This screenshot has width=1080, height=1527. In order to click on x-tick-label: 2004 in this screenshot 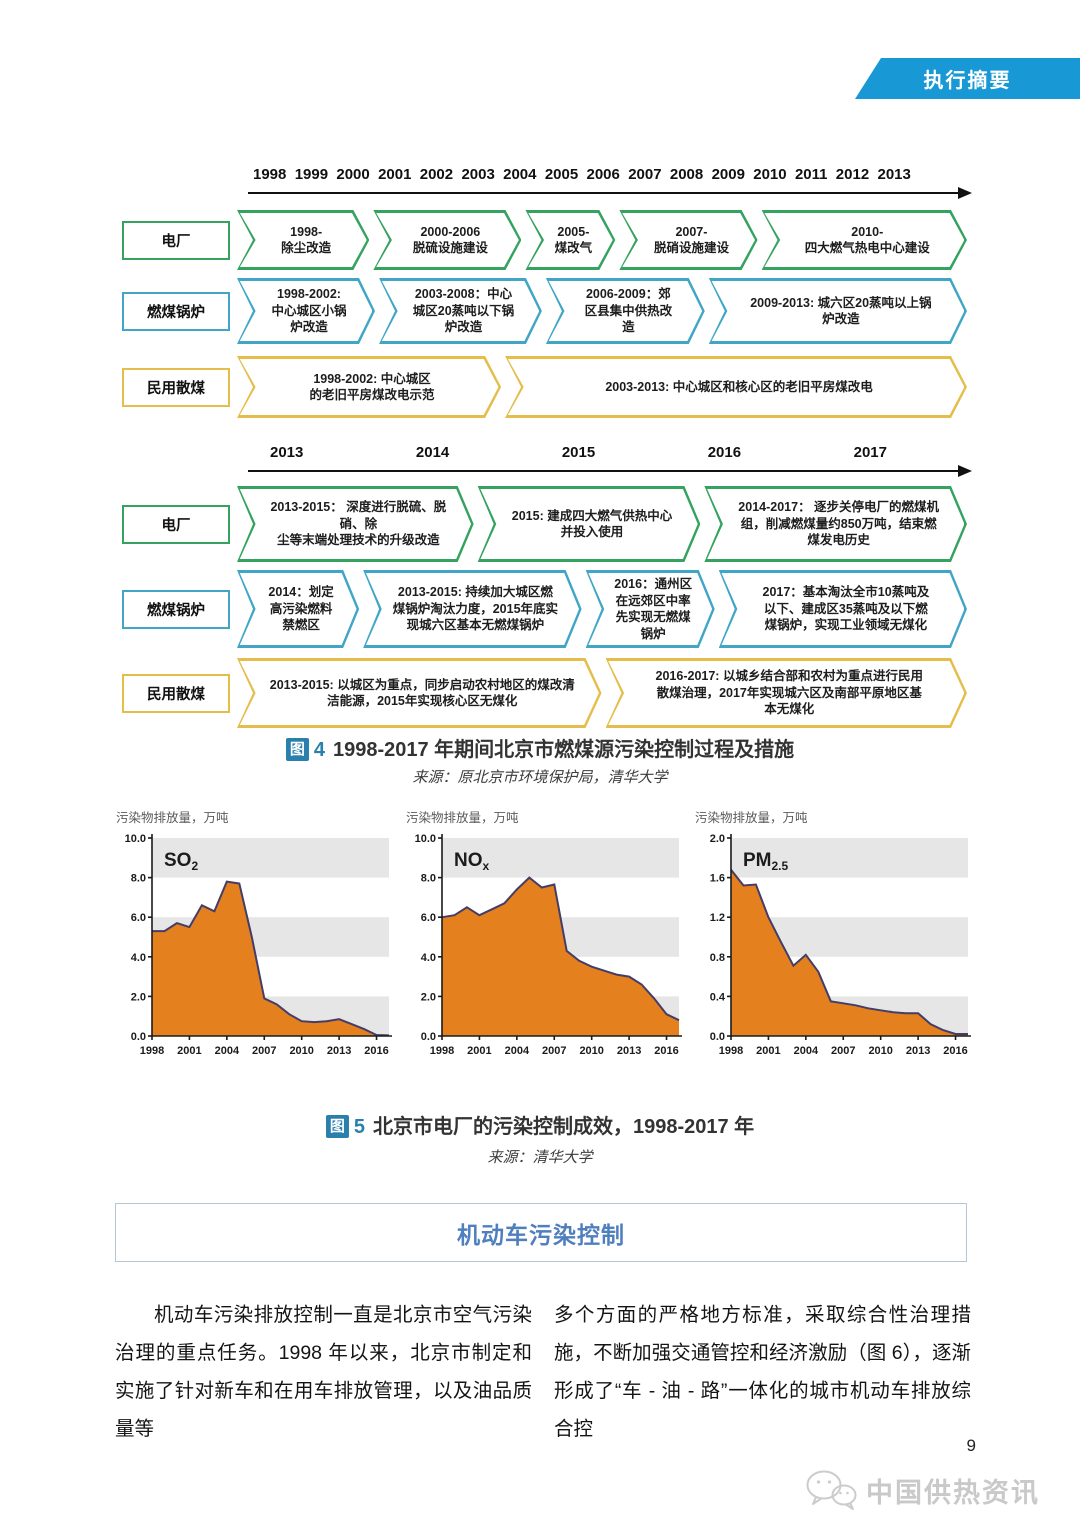, I will do `click(806, 1051)`.